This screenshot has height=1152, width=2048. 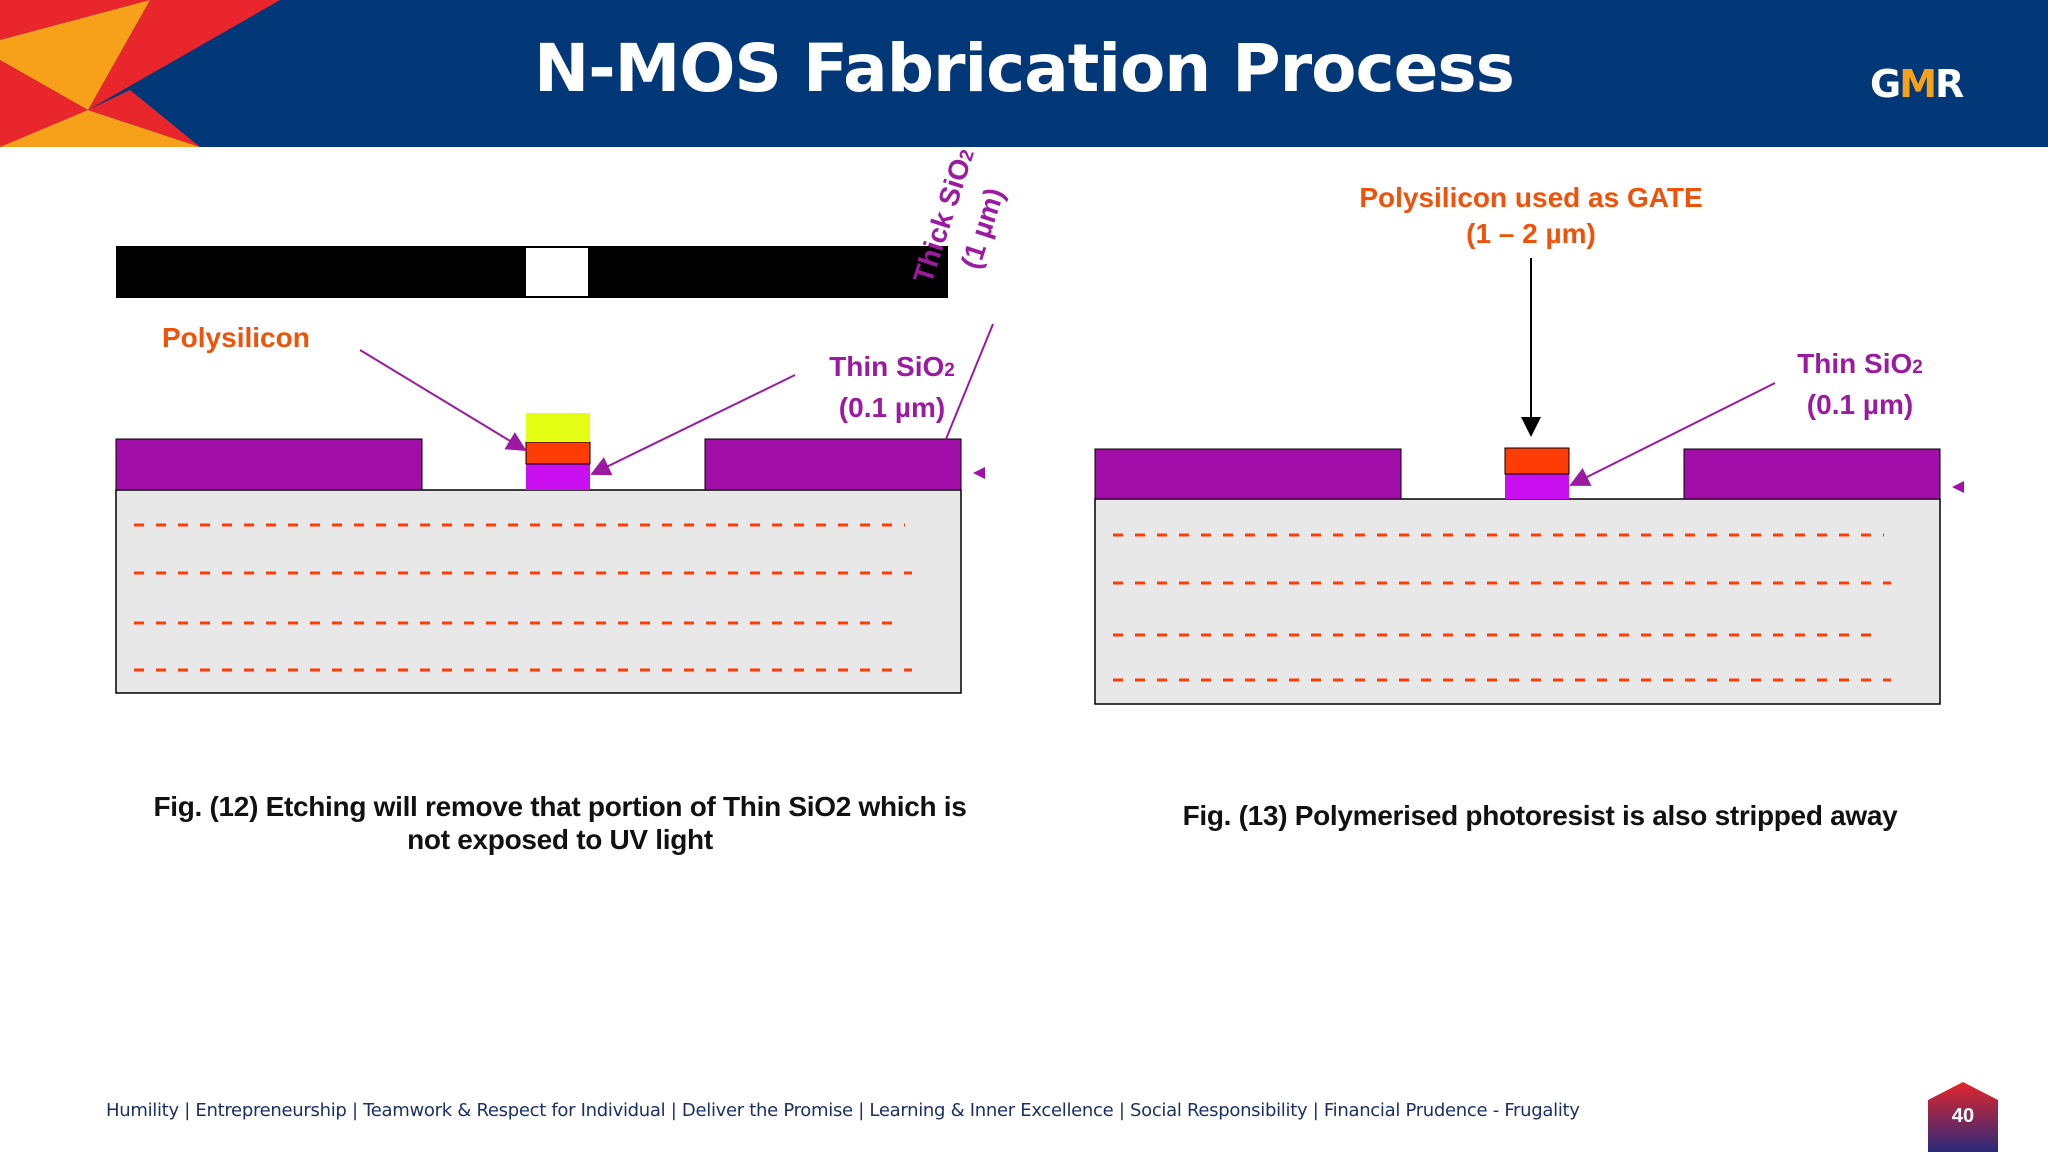 I want to click on logo-letter-m: M, so click(x=1918, y=84).